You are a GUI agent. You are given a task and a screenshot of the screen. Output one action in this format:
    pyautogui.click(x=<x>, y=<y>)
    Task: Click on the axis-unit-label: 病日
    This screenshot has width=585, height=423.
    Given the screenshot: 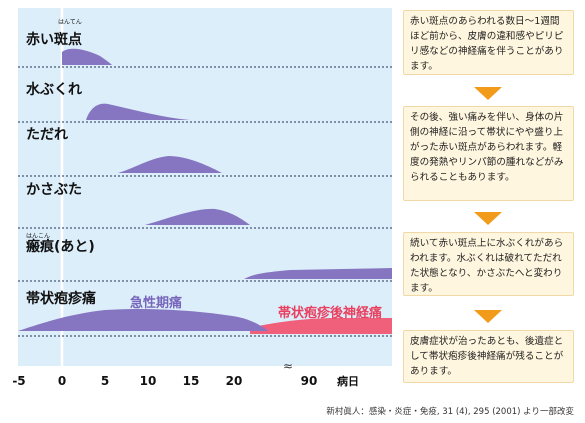 What is the action you would take?
    pyautogui.click(x=348, y=381)
    